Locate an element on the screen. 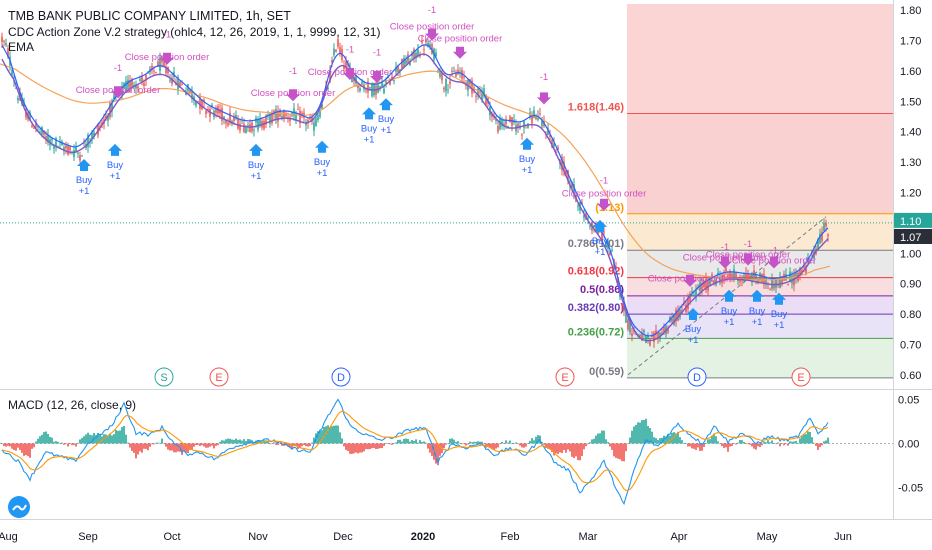 Image resolution: width=932 pixels, height=550 pixels. event-marker-circle is located at coordinates (341, 377).